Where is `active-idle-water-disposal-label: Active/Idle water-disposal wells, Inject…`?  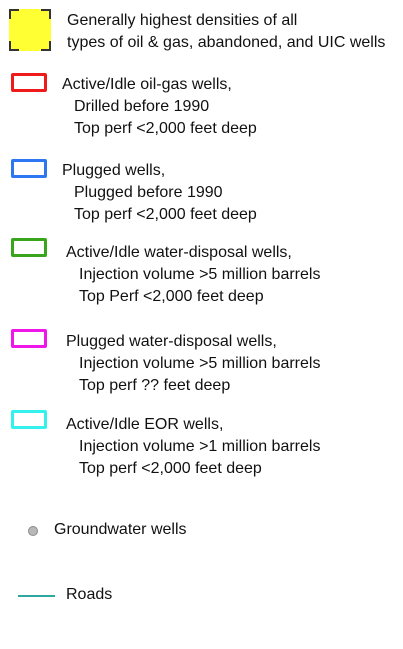
active-idle-water-disposal-label: Active/Idle water-disposal wells, Inject… is located at coordinates (193, 275).